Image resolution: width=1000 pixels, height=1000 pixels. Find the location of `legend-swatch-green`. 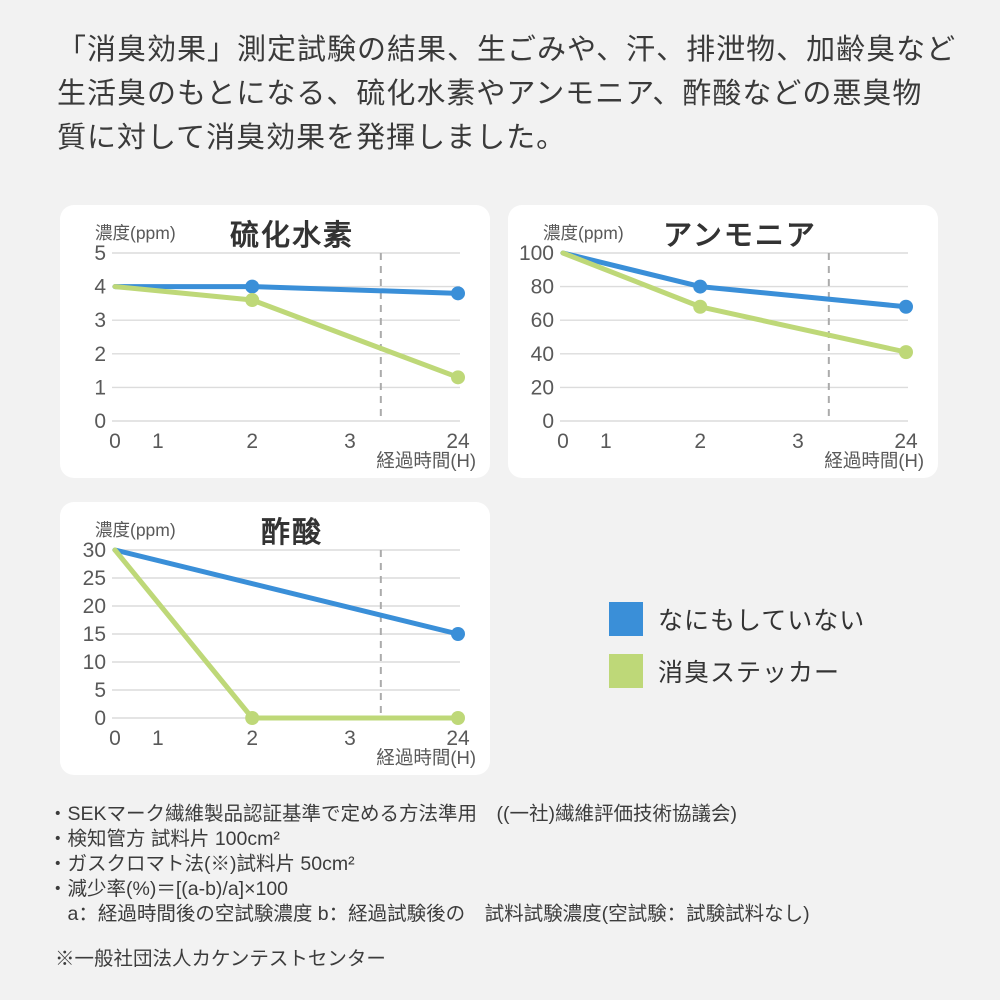

legend-swatch-green is located at coordinates (626, 671).